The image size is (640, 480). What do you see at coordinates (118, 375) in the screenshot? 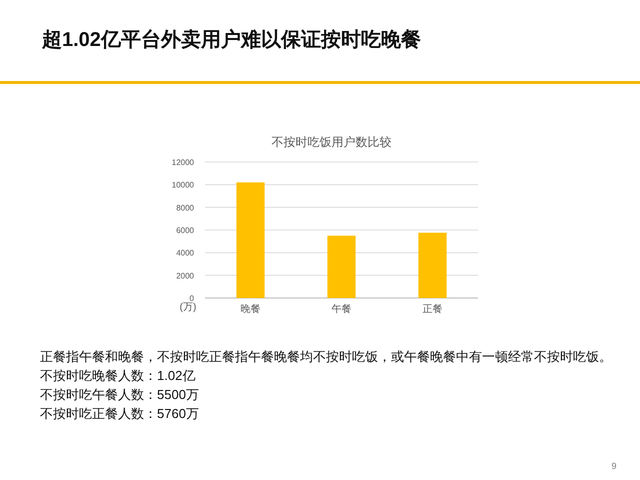
I see `note: 不按时吃晚餐人数：1.02亿` at bounding box center [118, 375].